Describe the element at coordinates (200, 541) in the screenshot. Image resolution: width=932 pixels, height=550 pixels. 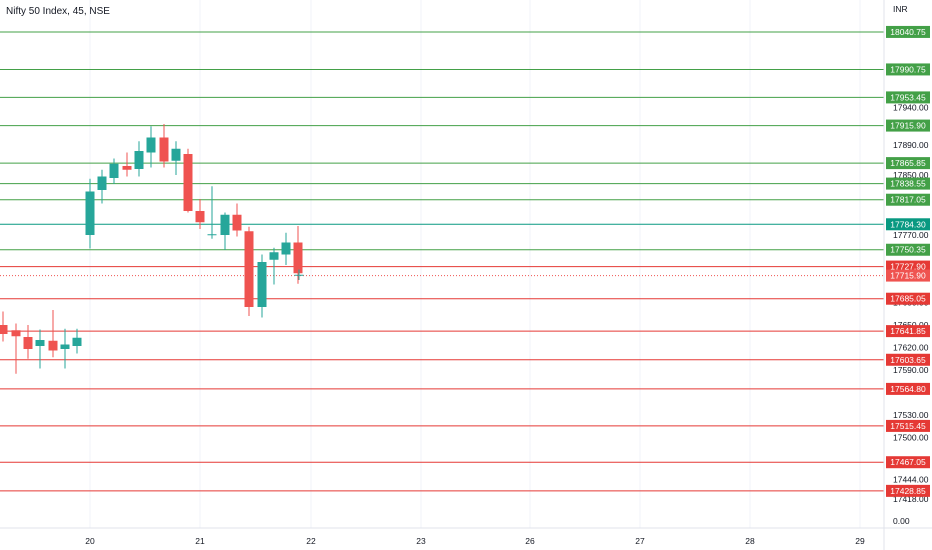
I see `x-tick-label: 21` at that location.